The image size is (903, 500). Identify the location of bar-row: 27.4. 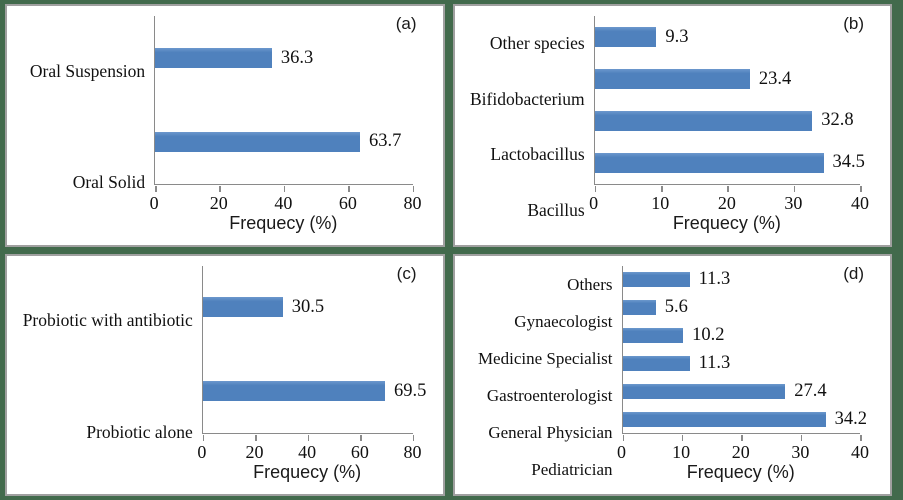
(741, 391).